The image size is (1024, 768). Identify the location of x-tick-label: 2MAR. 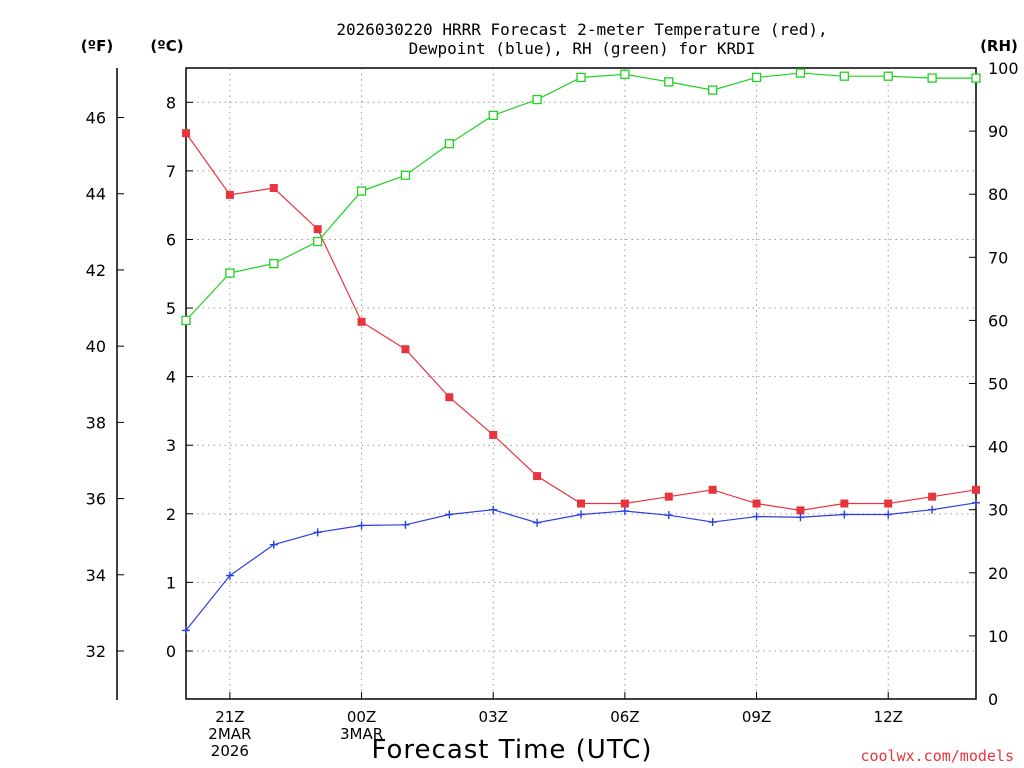
(229, 734).